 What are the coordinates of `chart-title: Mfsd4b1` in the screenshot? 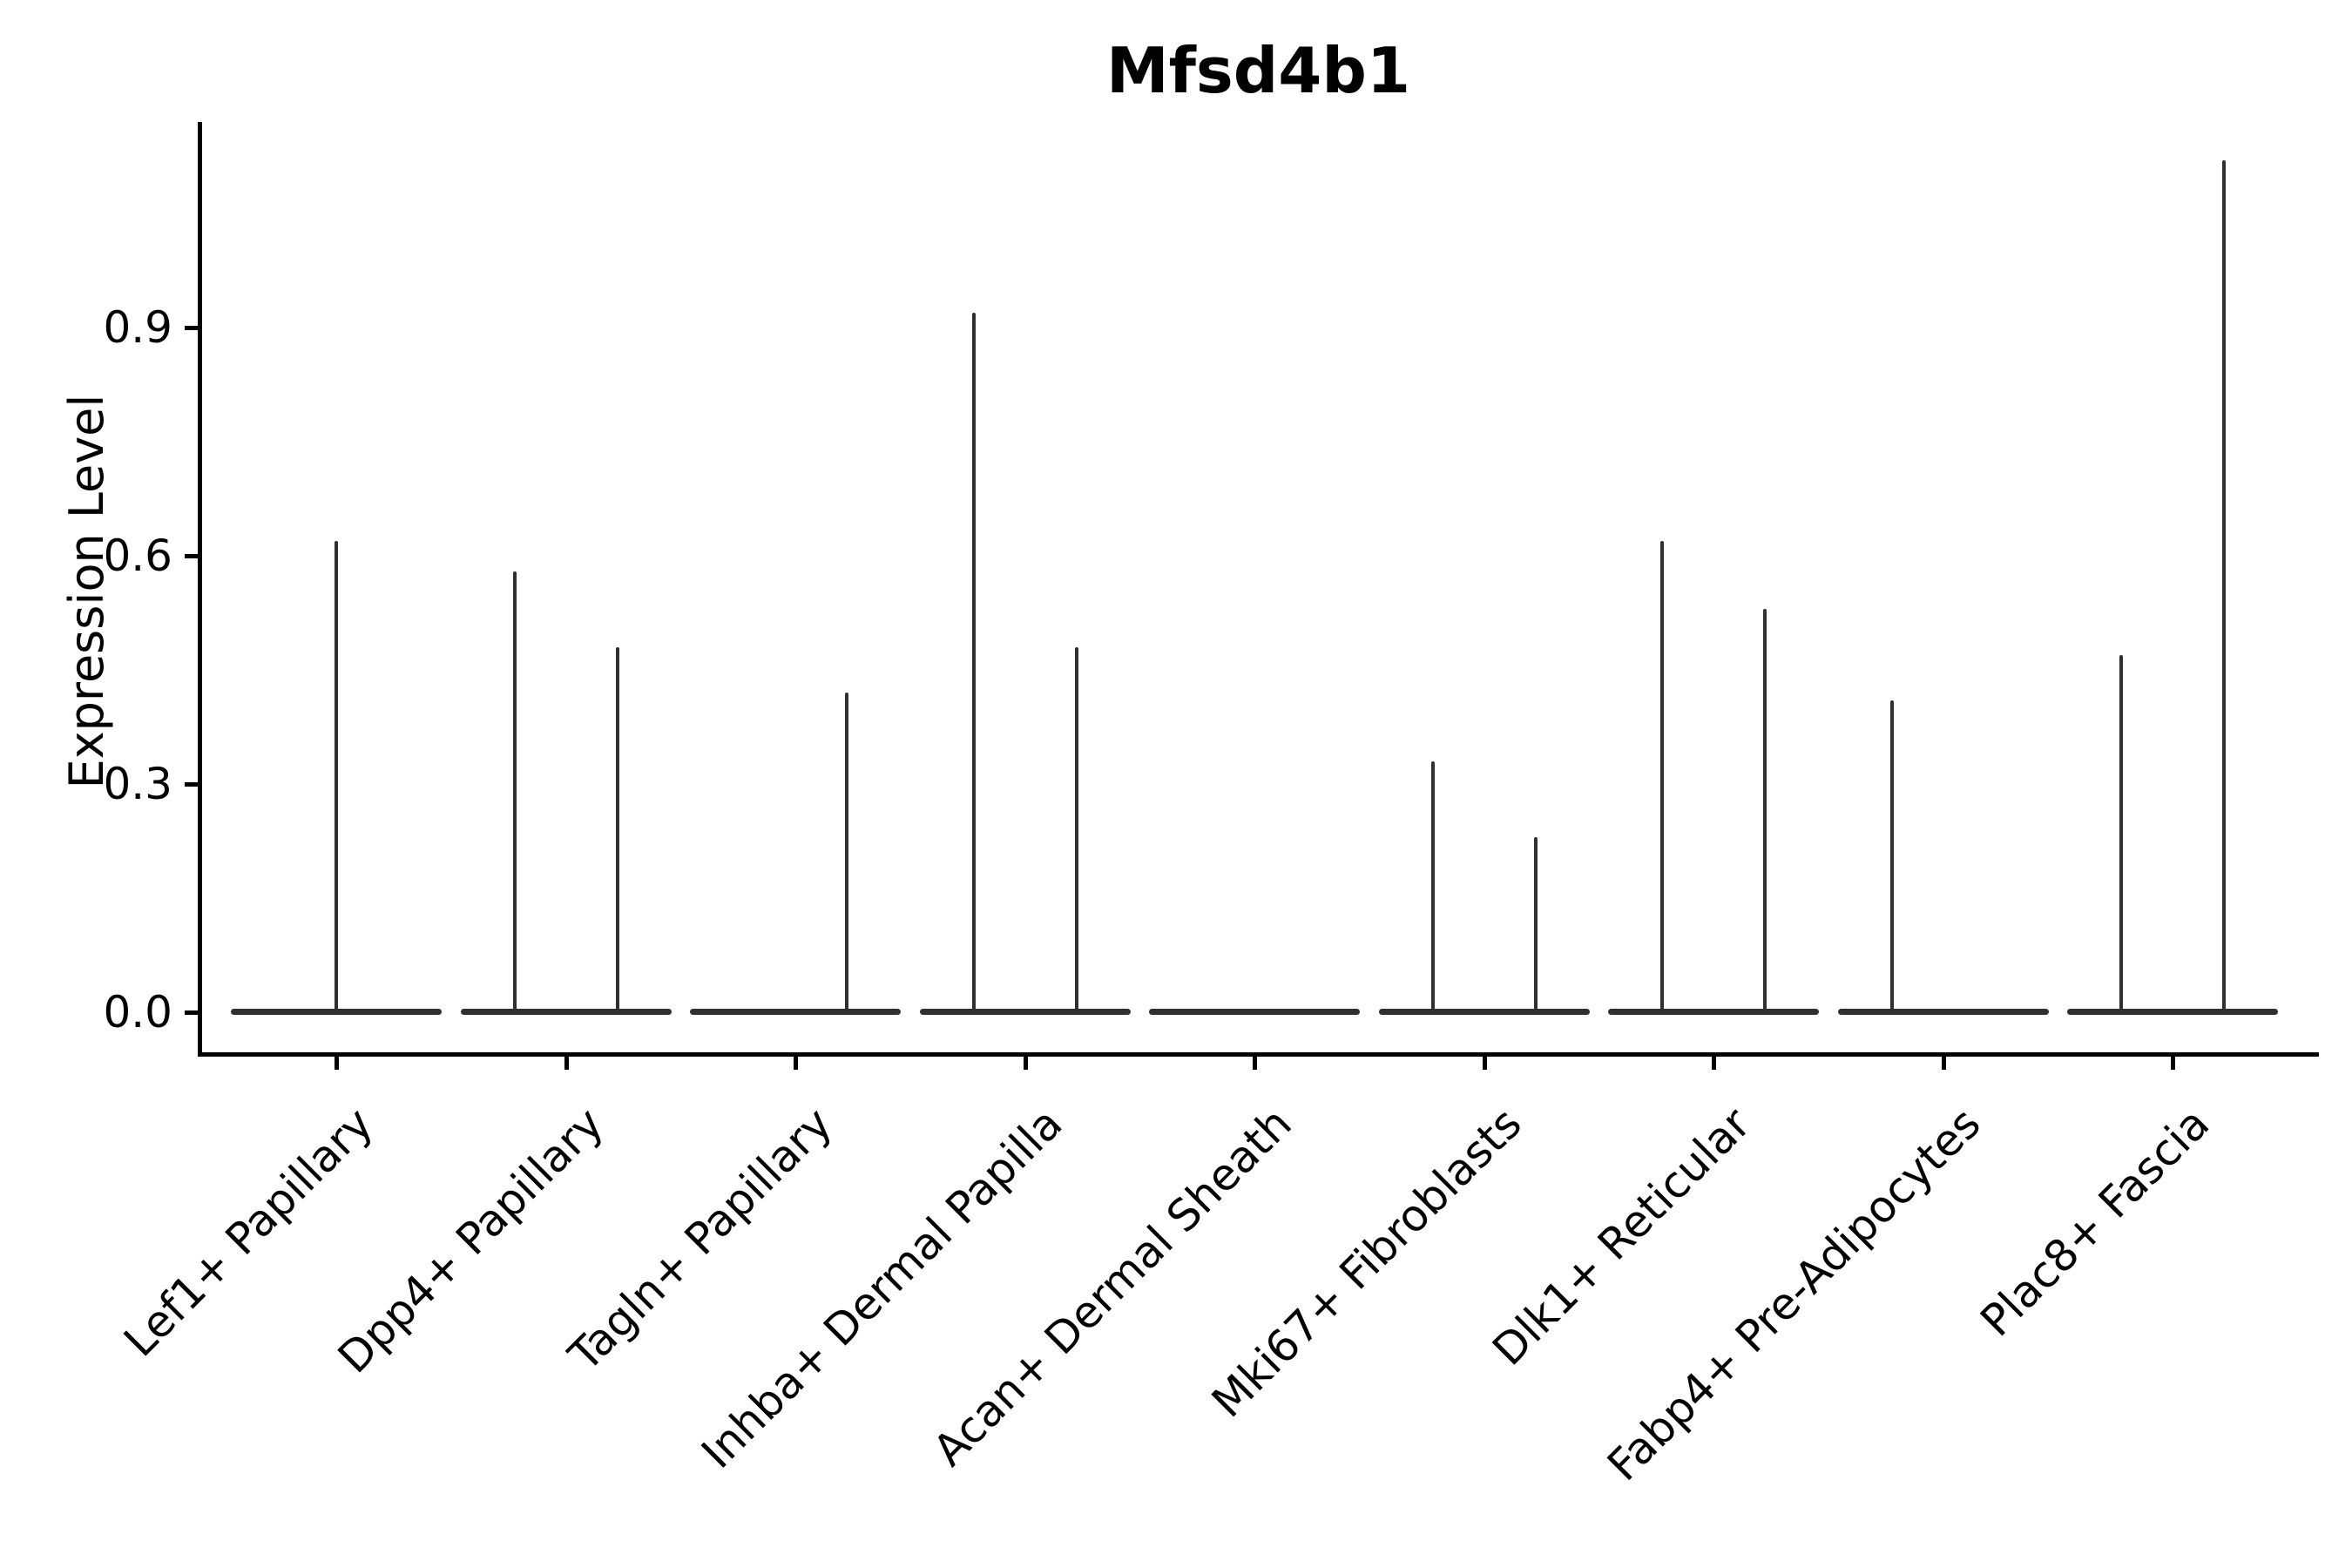 It's located at (1258, 70).